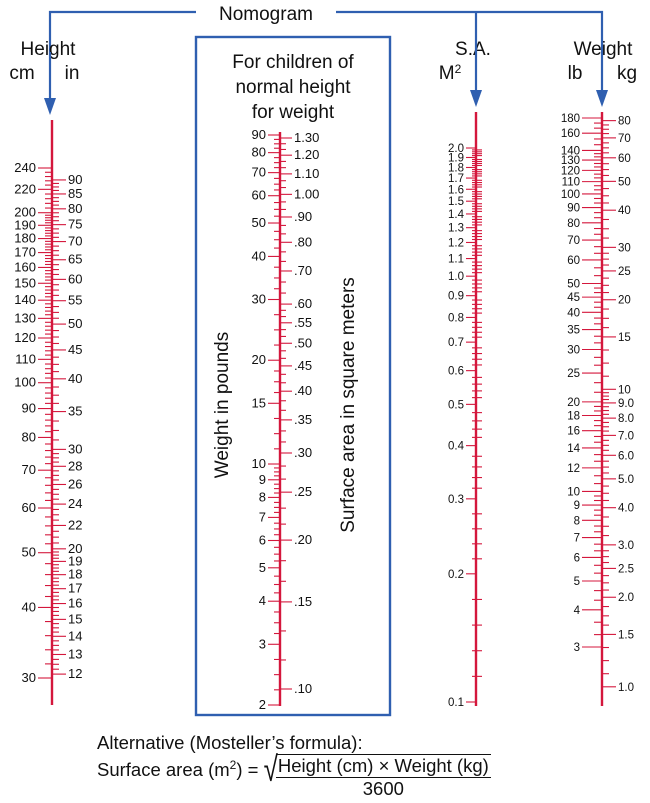 The width and height of the screenshot is (650, 803). What do you see at coordinates (626, 419) in the screenshot?
I see `weight-kg-label: 8.0` at bounding box center [626, 419].